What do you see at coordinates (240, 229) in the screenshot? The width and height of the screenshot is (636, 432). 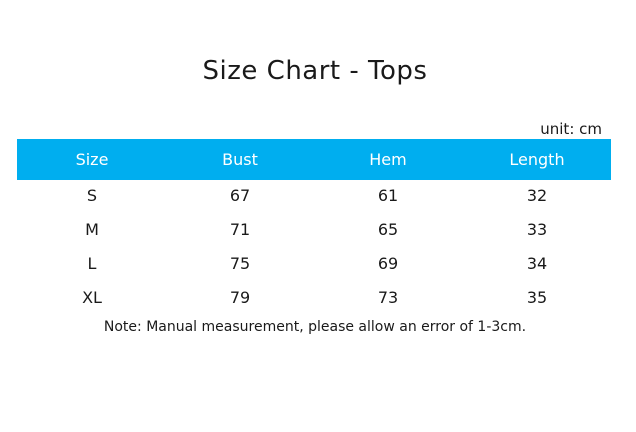 I see `cell-bust: 71` at bounding box center [240, 229].